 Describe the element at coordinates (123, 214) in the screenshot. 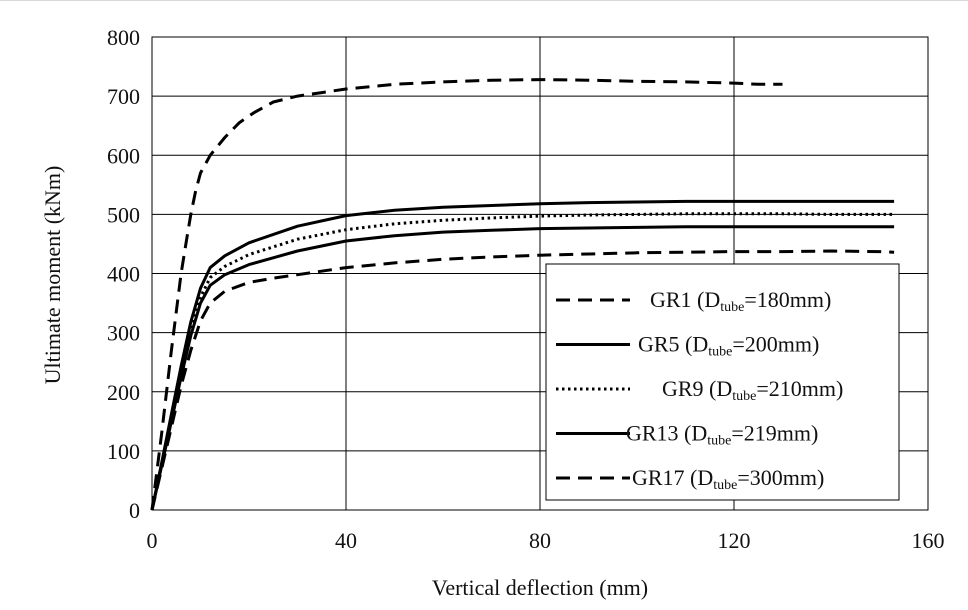

I see `y-tick-label: 500` at that location.